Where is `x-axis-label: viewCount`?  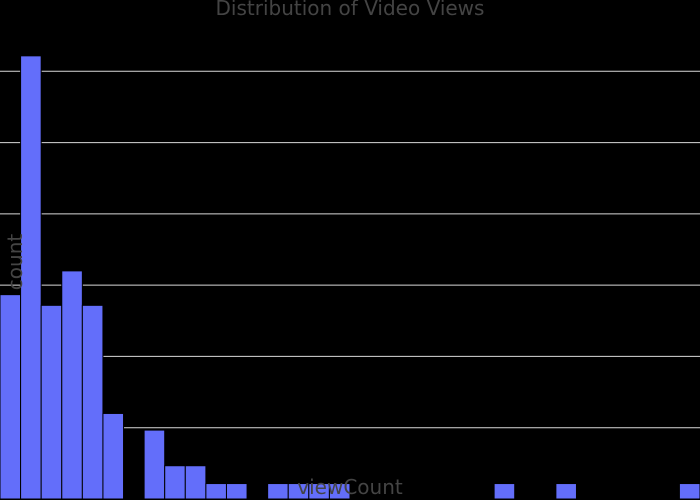
x-axis-label: viewCount is located at coordinates (350, 487).